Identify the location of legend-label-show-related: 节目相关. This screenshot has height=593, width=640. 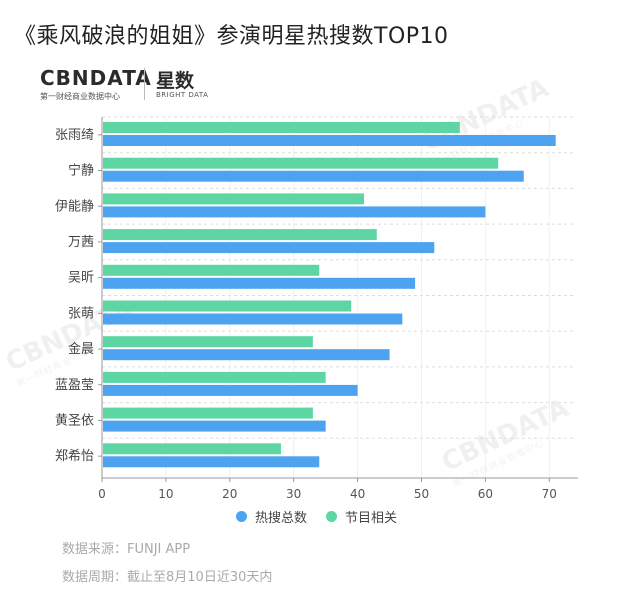
(371, 518).